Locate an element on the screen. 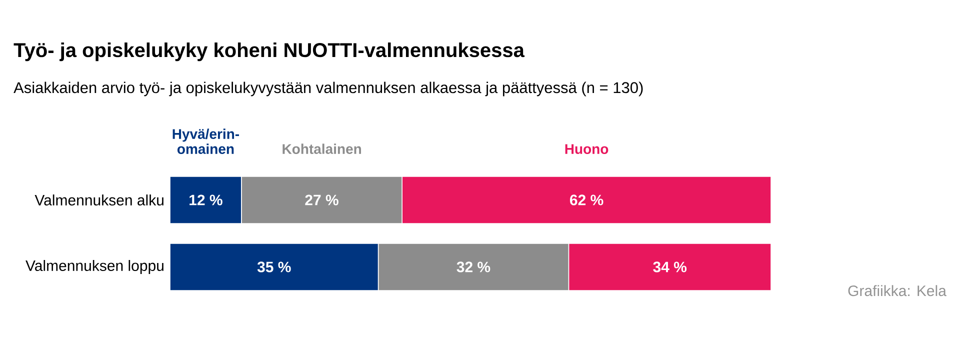 Image resolution: width=960 pixels, height=344 pixels. series-label: Hyvä/erin-omainen is located at coordinates (205, 141).